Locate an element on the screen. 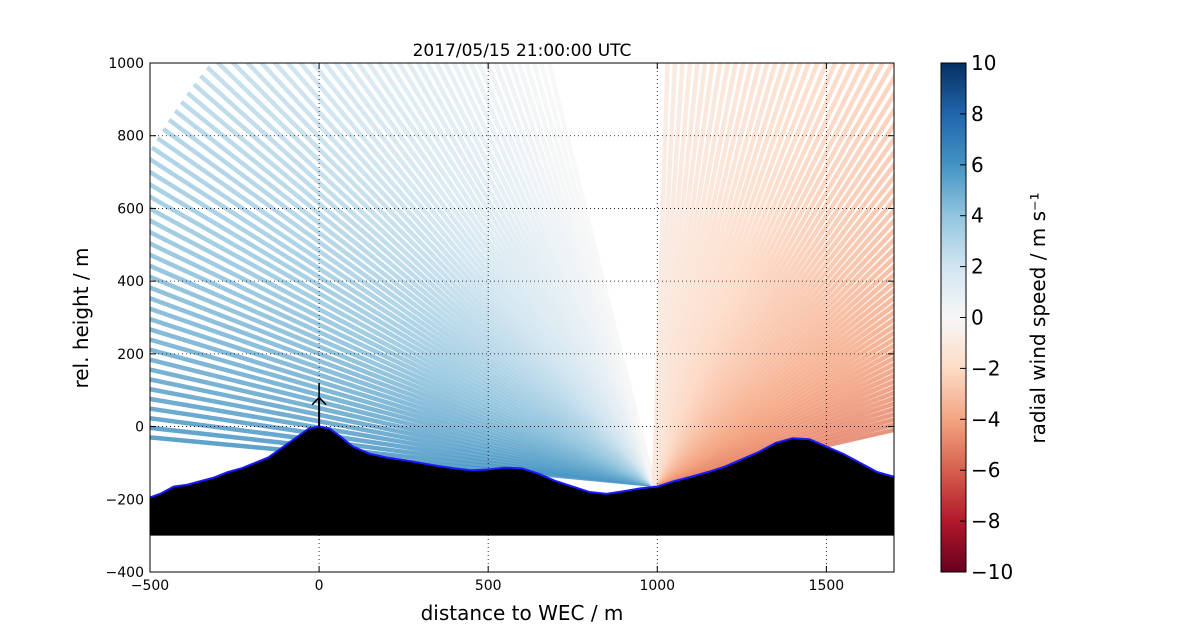 The width and height of the screenshot is (1200, 636). colorbar-tick-label: 10 is located at coordinates (983, 63).